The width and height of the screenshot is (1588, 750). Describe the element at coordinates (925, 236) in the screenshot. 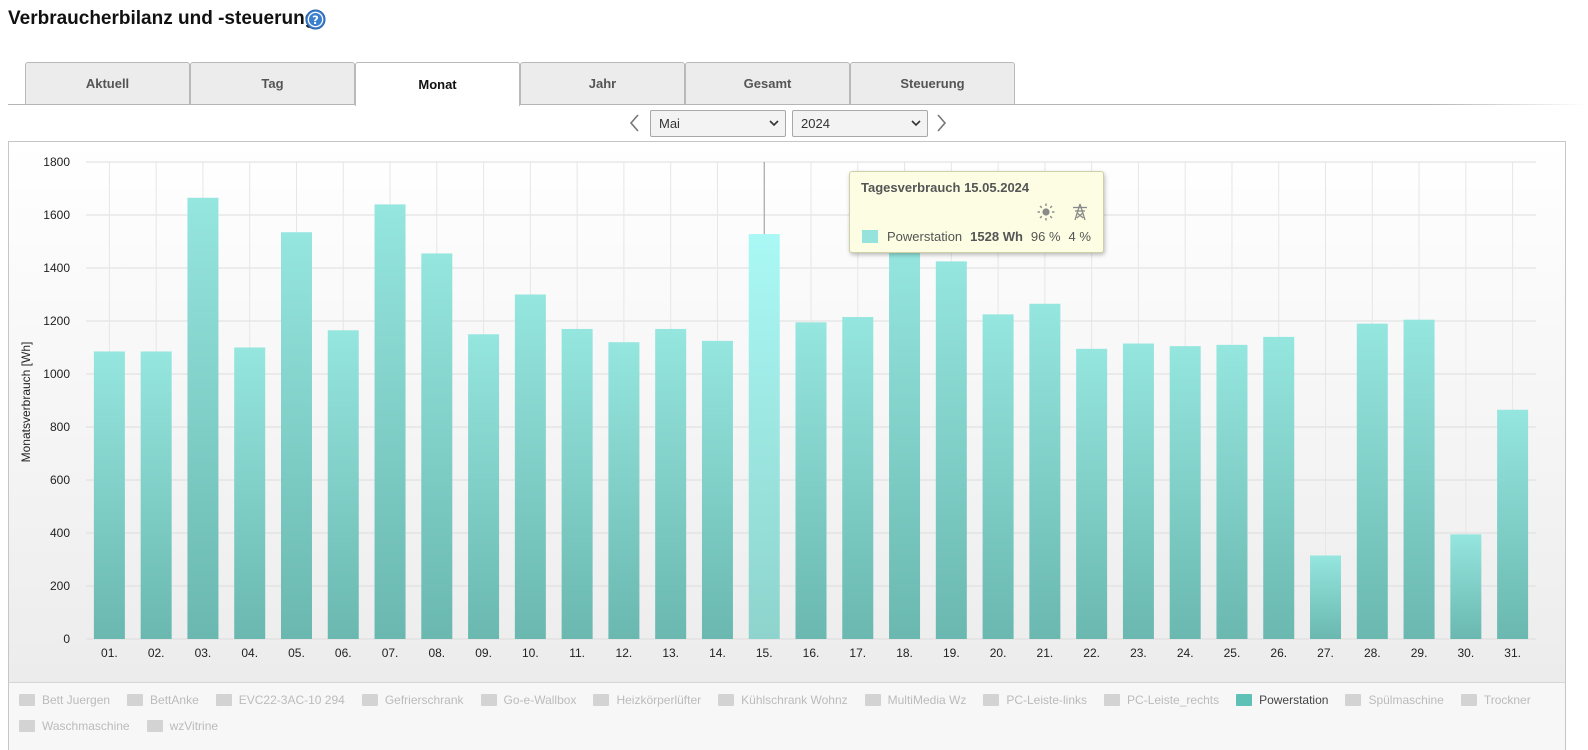

I see `tooltip-series-name: Powerstation` at that location.